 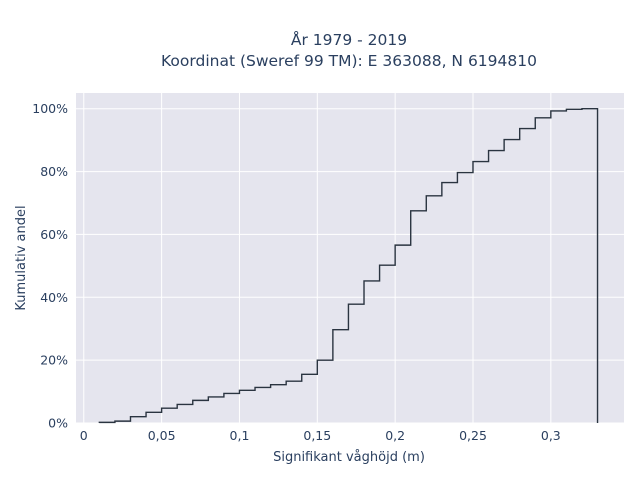 I want to click on y-tick-labels: 0% 20% 40% 60% 80% 100%, so click(x=50, y=265).